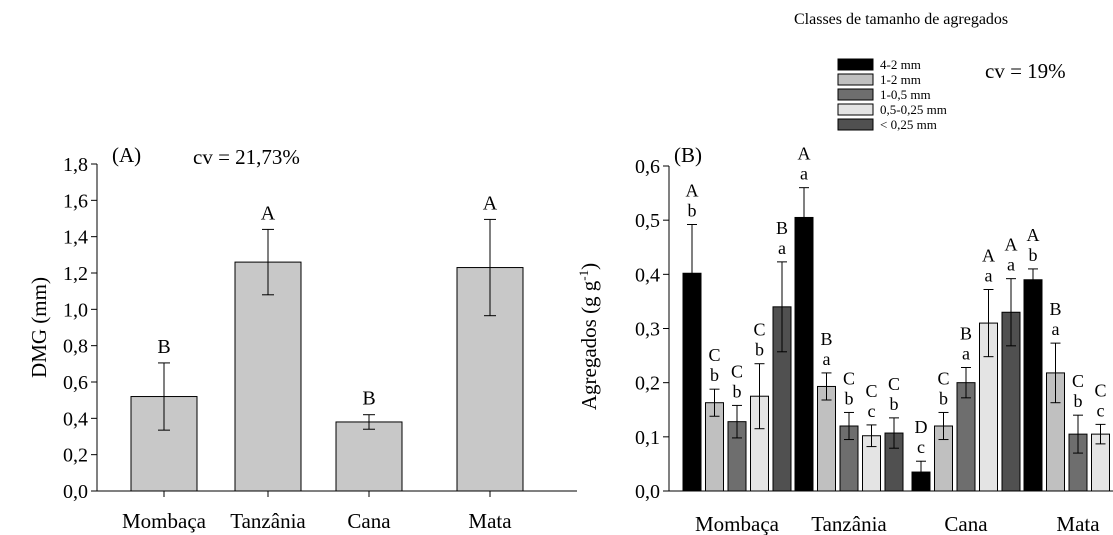 The image size is (1113, 535). What do you see at coordinates (905, 94) in the screenshot?
I see `legend-label: 1-0,5 mm` at bounding box center [905, 94].